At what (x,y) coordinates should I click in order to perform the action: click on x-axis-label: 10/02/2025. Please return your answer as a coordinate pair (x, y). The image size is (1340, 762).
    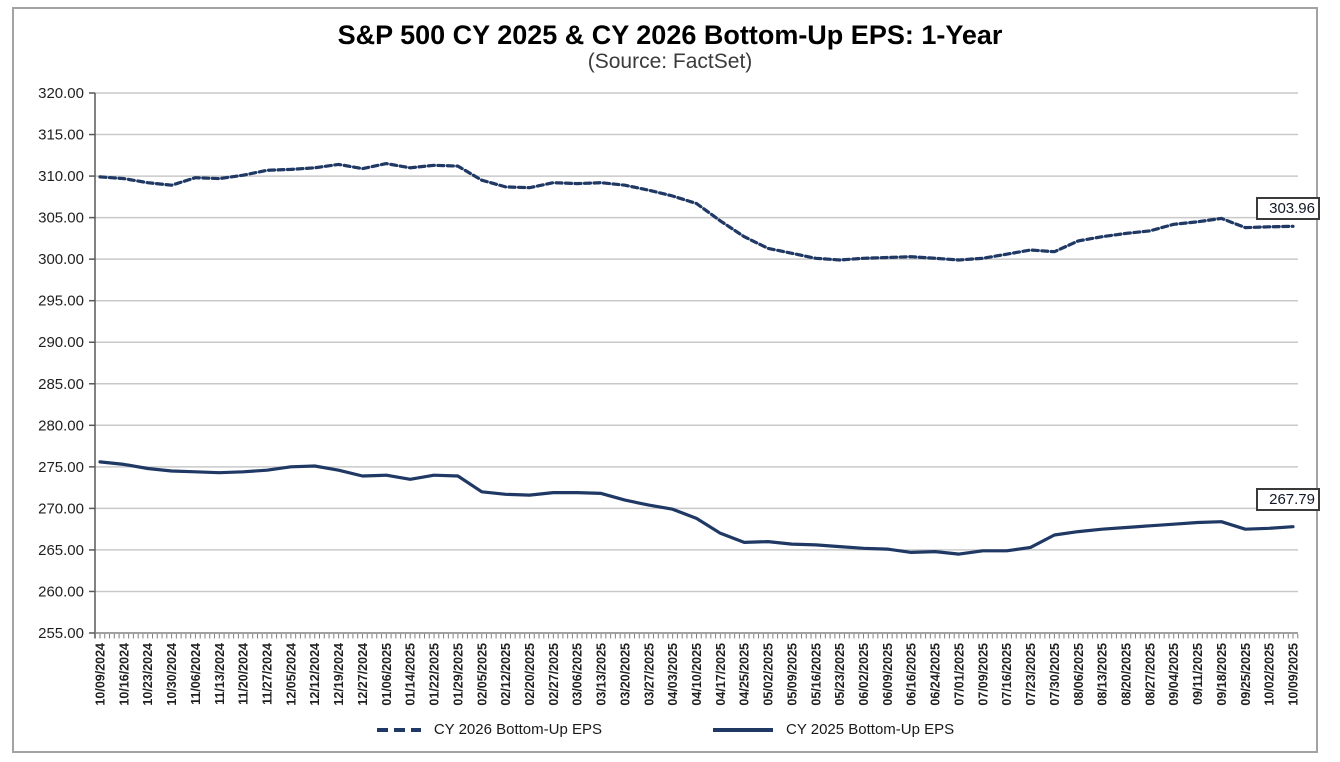
    Looking at the image, I should click on (1270, 674).